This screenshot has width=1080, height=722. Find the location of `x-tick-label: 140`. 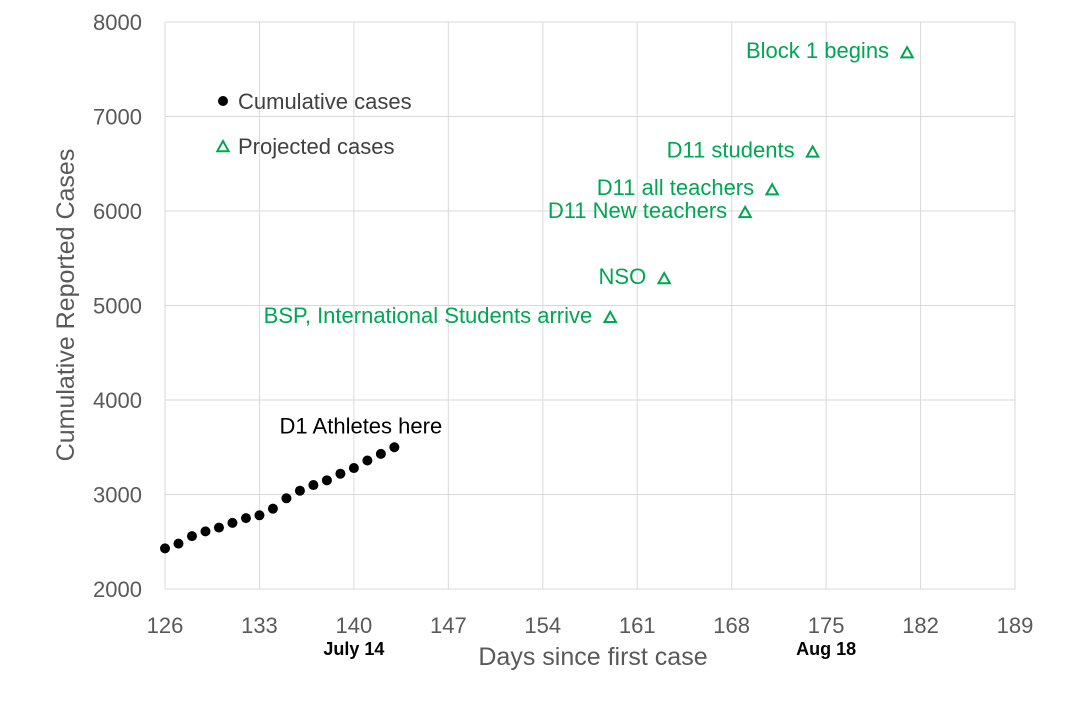

x-tick-label: 140 is located at coordinates (354, 625).